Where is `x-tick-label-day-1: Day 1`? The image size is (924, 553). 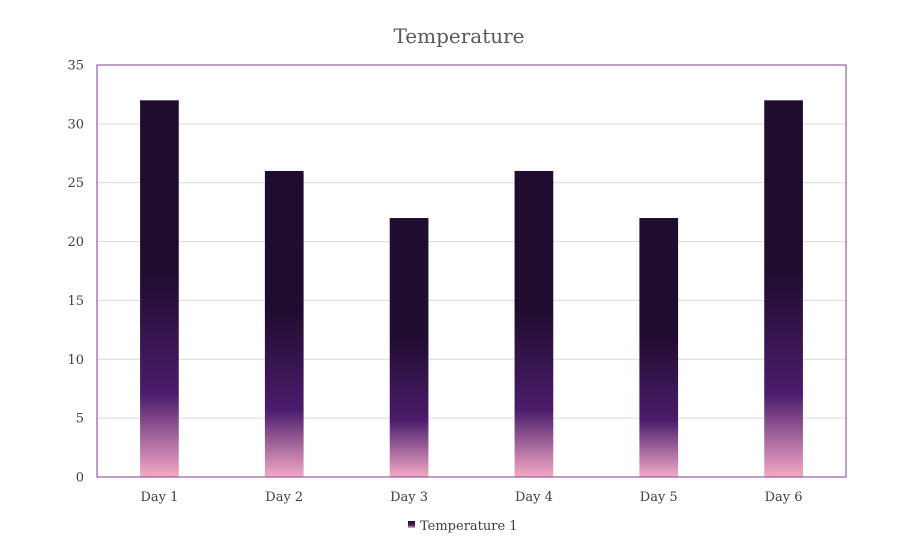 x-tick-label-day-1: Day 1 is located at coordinates (159, 497).